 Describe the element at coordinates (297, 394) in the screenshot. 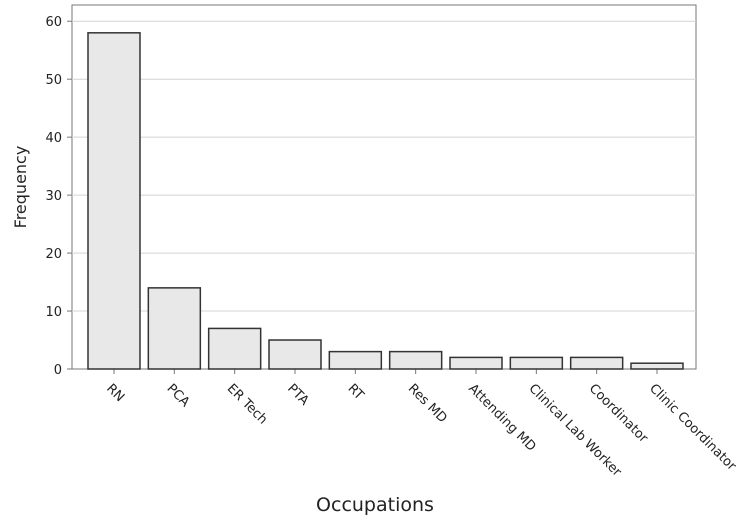

I see `x-tick-label: PTA` at that location.